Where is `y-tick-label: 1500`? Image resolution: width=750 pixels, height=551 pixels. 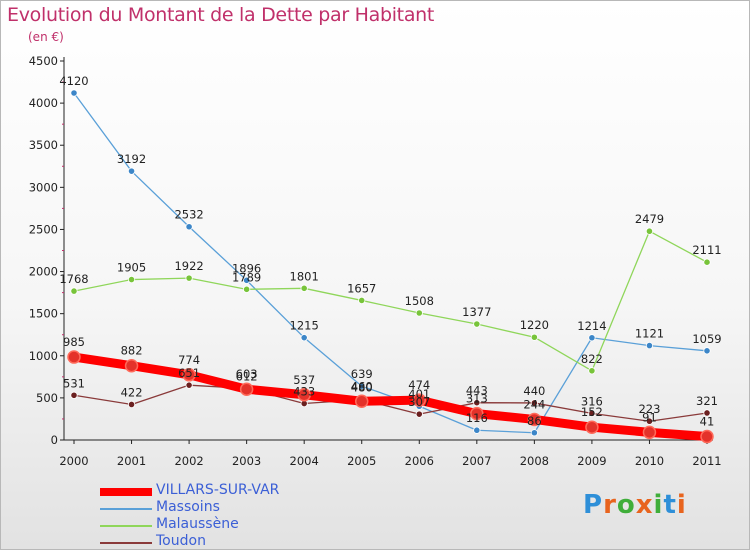
y-tick-label: 1500 is located at coordinates (43, 314).